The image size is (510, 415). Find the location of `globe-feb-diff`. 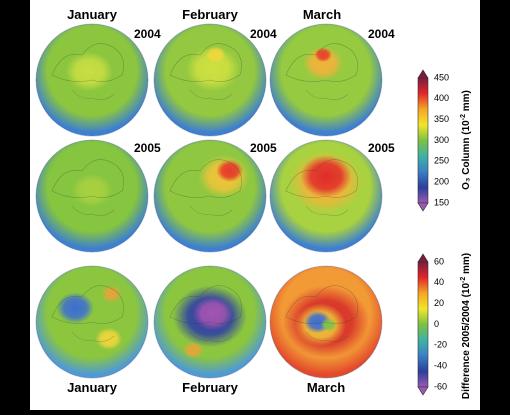

globe-feb-diff is located at coordinates (210, 322).